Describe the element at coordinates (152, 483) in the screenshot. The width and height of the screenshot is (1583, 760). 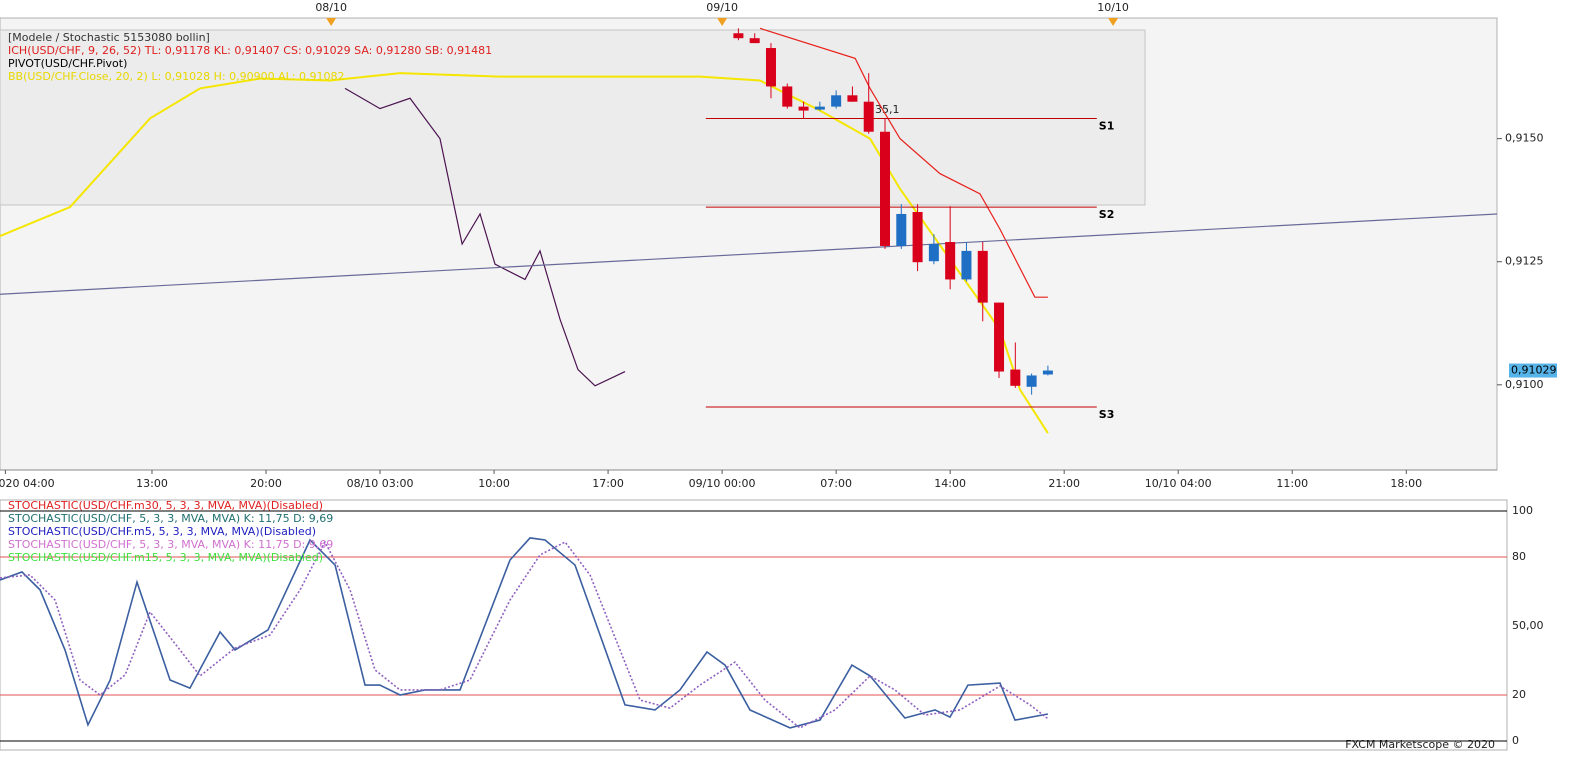
I see `x-tick-label: 13:00` at that location.